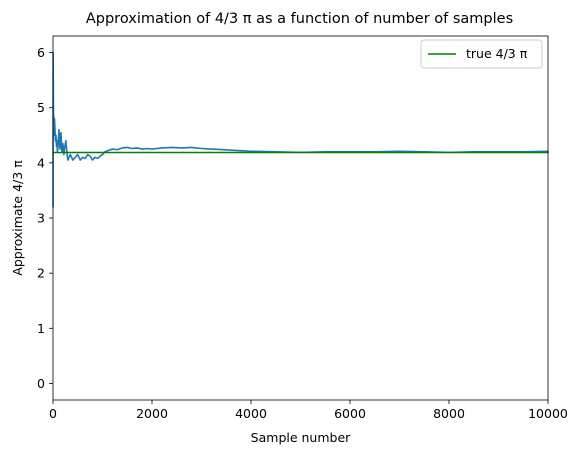  What do you see at coordinates (17, 218) in the screenshot?
I see `y-axis-label: Approximate 4/3 π` at bounding box center [17, 218].